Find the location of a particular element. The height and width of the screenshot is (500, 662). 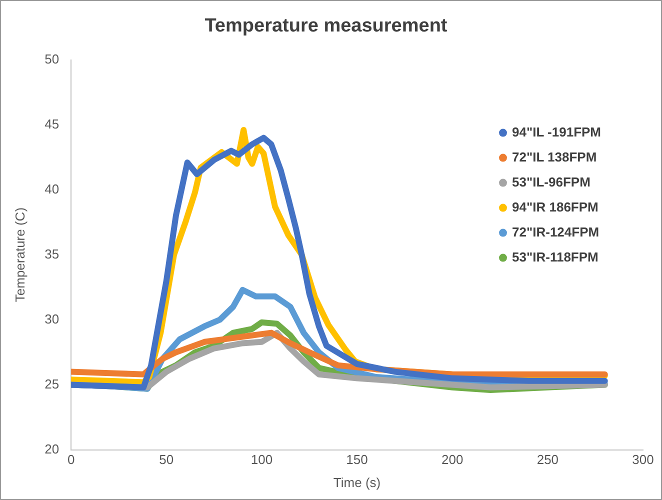

legend-label: 72"IL 138FPM is located at coordinates (554, 156).